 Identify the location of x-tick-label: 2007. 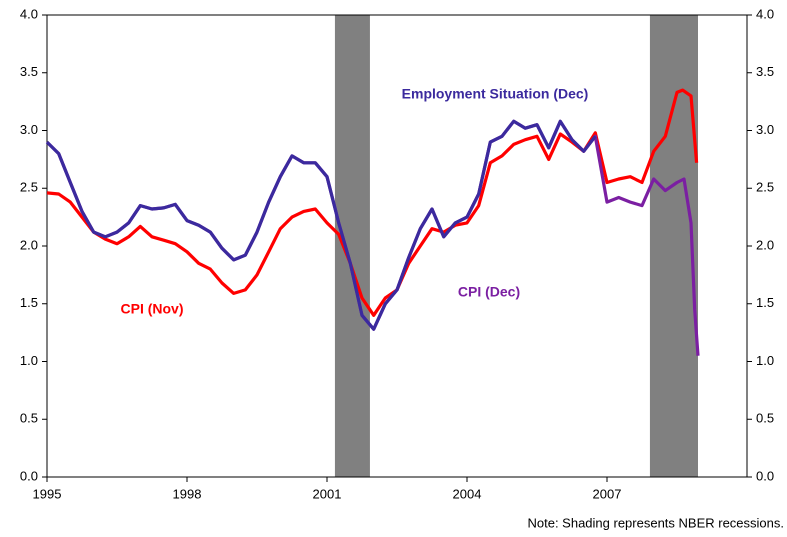
(607, 493).